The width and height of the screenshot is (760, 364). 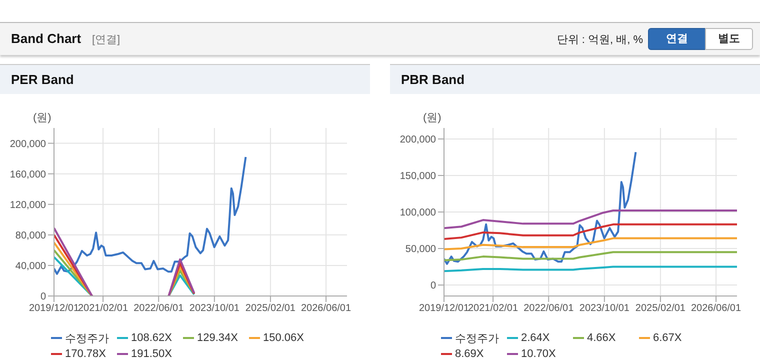 I want to click on text: 연결, so click(x=677, y=39).